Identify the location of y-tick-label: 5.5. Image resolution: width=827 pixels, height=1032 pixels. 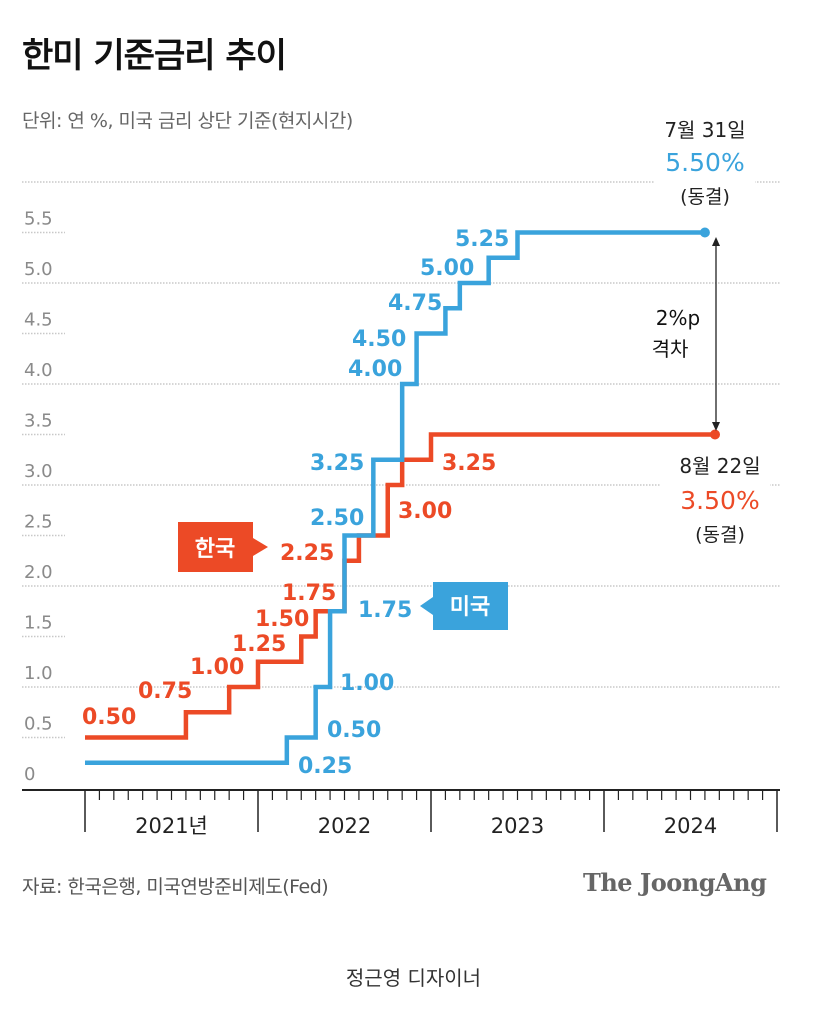
(38, 219).